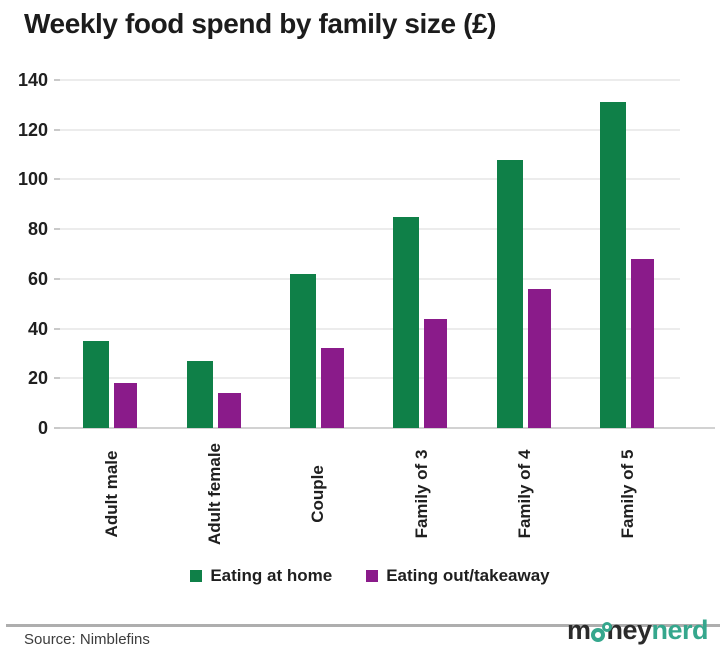  I want to click on legend-label: Eating at home, so click(271, 575).